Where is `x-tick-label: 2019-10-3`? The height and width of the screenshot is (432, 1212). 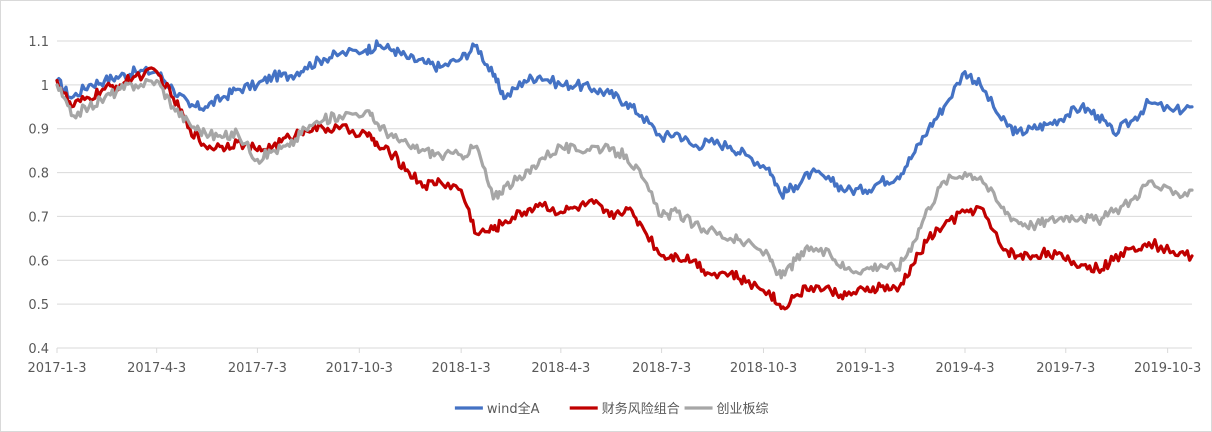 x-tick-label: 2019-10-3 is located at coordinates (1167, 368).